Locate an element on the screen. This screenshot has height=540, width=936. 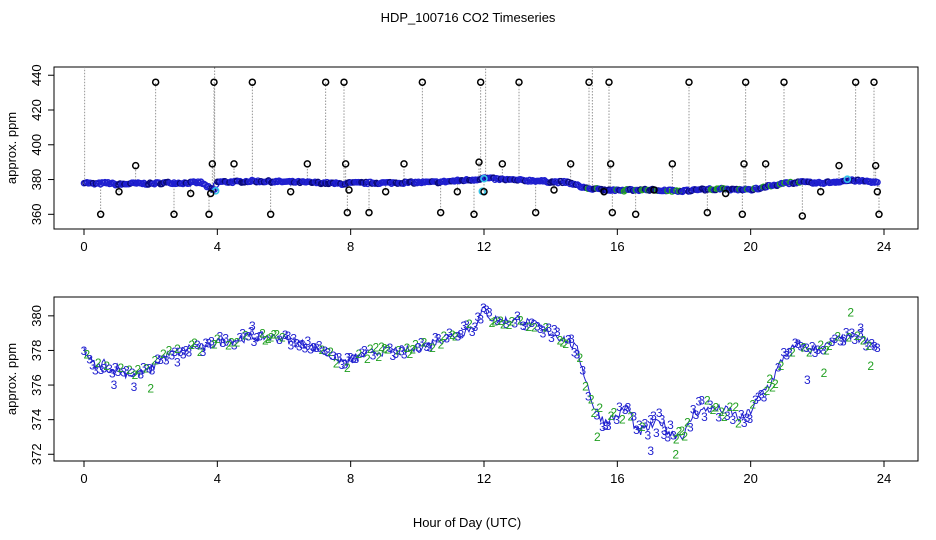
x-axis-label: Hour of Day (UTC) is located at coordinates (467, 522).